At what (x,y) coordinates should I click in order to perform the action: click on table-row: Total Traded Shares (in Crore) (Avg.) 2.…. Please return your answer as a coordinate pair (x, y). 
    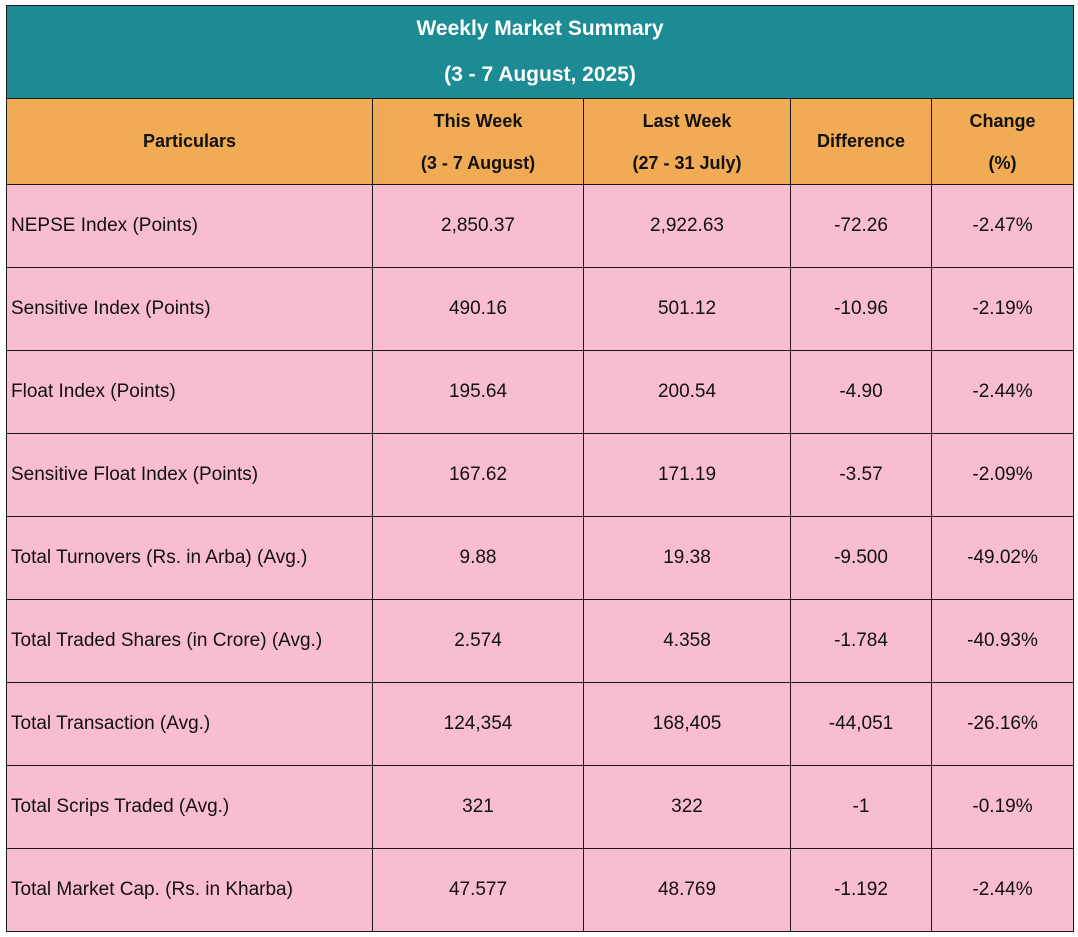
    Looking at the image, I should click on (540, 641).